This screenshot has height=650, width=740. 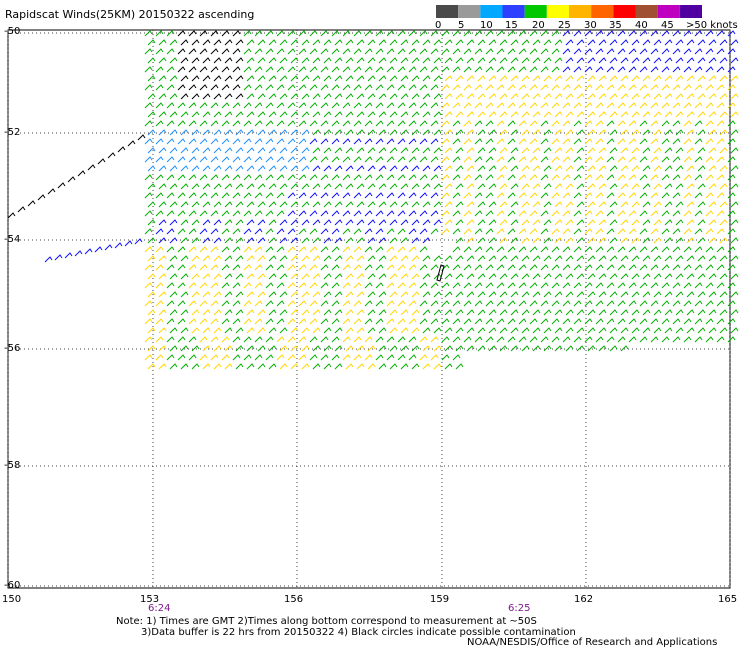 I want to click on wind-barb-1924, so click(x=569, y=348).